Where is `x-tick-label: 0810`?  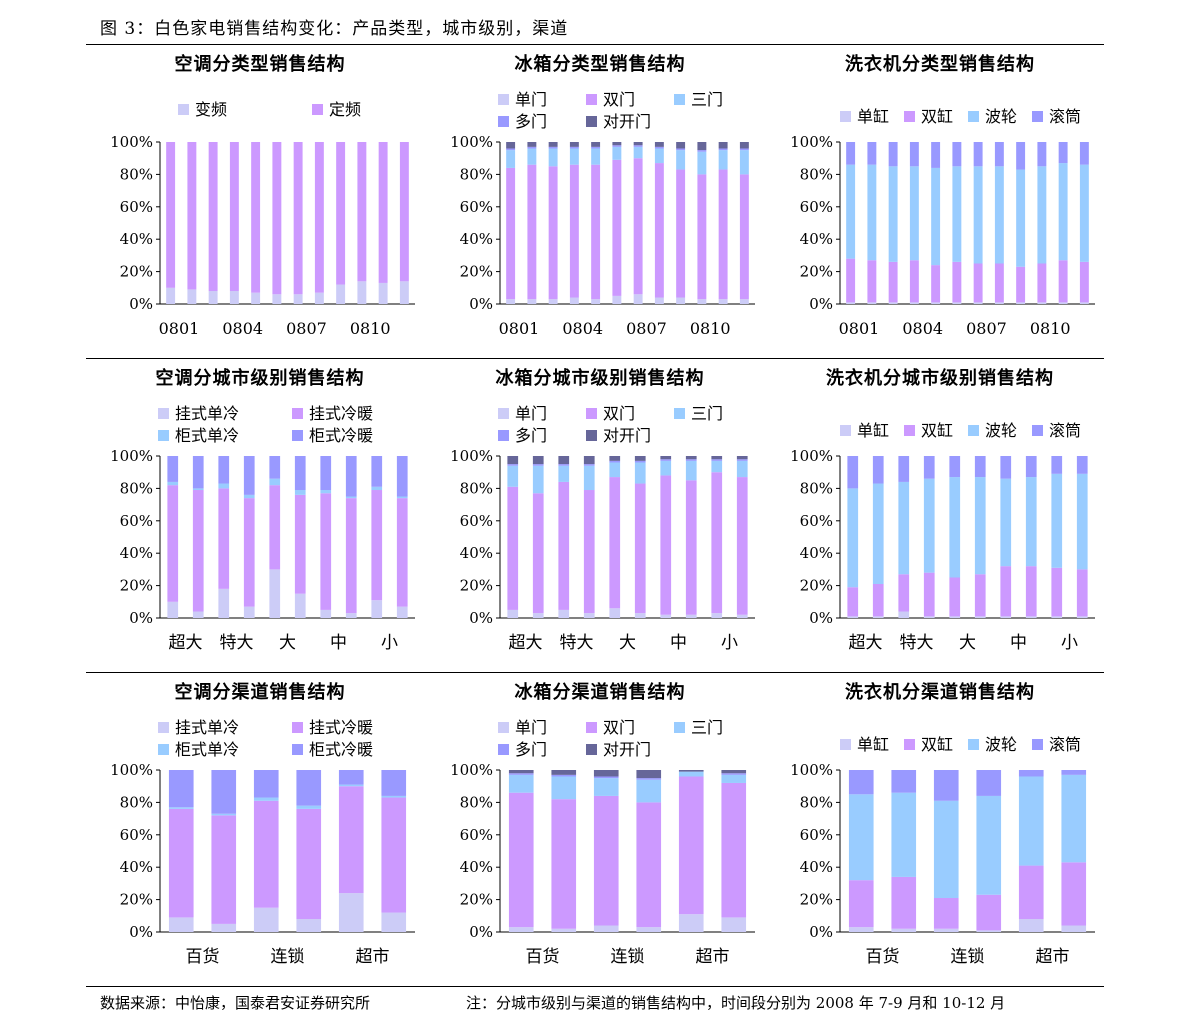
x-tick-label: 0810 is located at coordinates (710, 328).